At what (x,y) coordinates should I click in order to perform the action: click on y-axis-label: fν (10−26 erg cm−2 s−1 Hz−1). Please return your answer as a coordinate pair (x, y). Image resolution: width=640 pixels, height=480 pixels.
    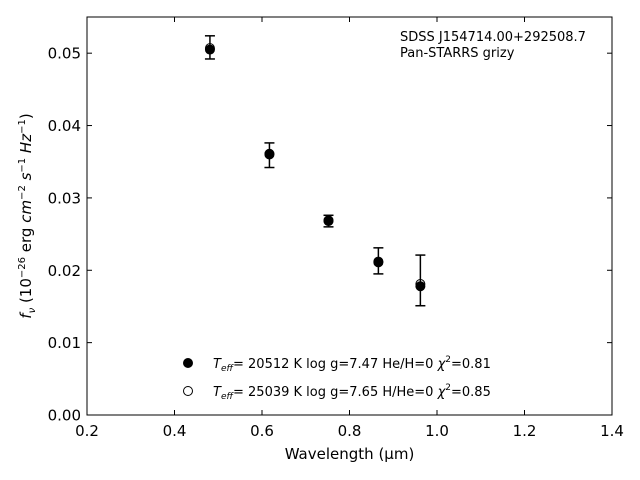
    Looking at the image, I should click on (27, 215).